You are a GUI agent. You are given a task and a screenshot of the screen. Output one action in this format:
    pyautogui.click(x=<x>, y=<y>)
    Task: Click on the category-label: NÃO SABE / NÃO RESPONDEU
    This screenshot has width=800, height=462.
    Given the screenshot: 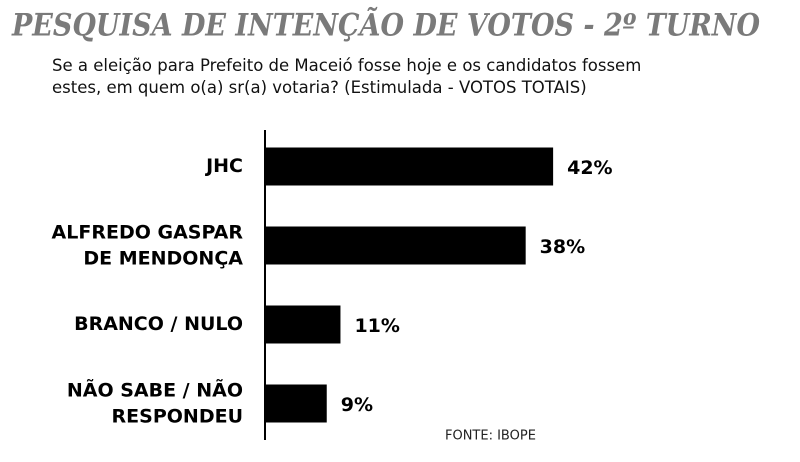 What is the action you would take?
    pyautogui.click(x=155, y=402)
    